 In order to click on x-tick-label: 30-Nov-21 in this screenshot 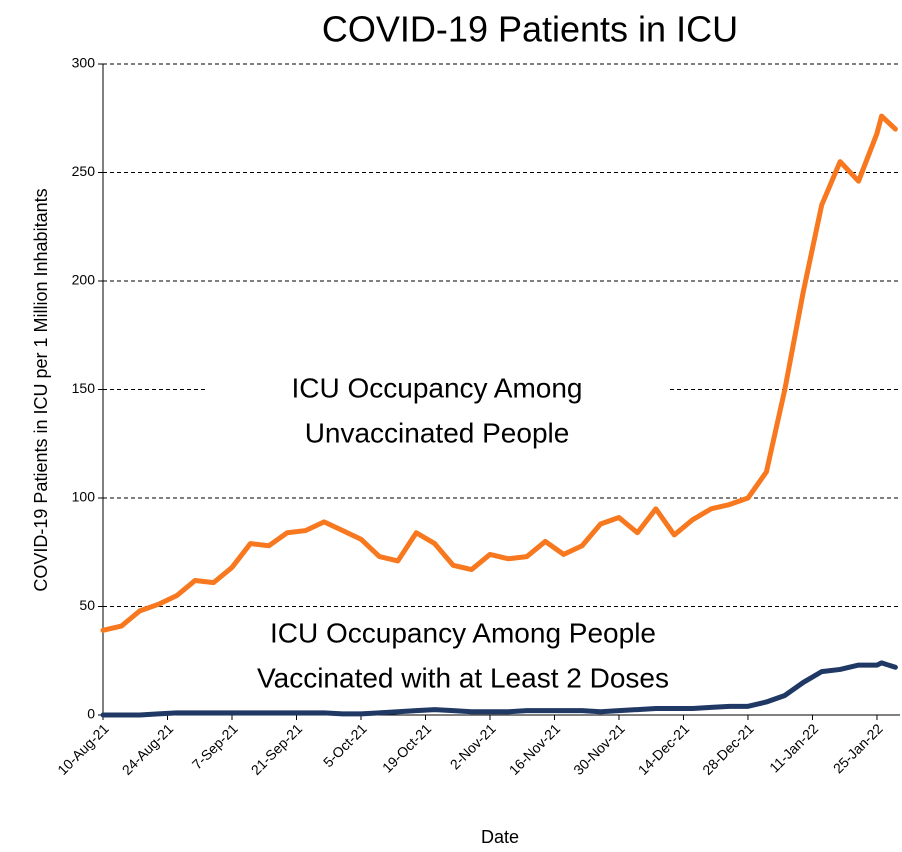, I will do `click(599, 749)`.